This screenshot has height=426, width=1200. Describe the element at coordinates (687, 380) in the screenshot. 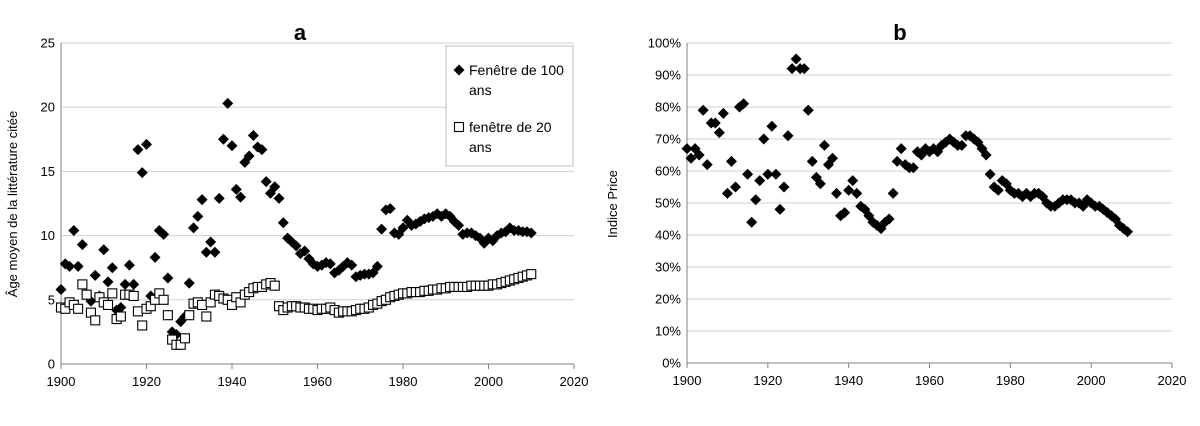

I see `chart-b-xtick-label: 1900` at that location.